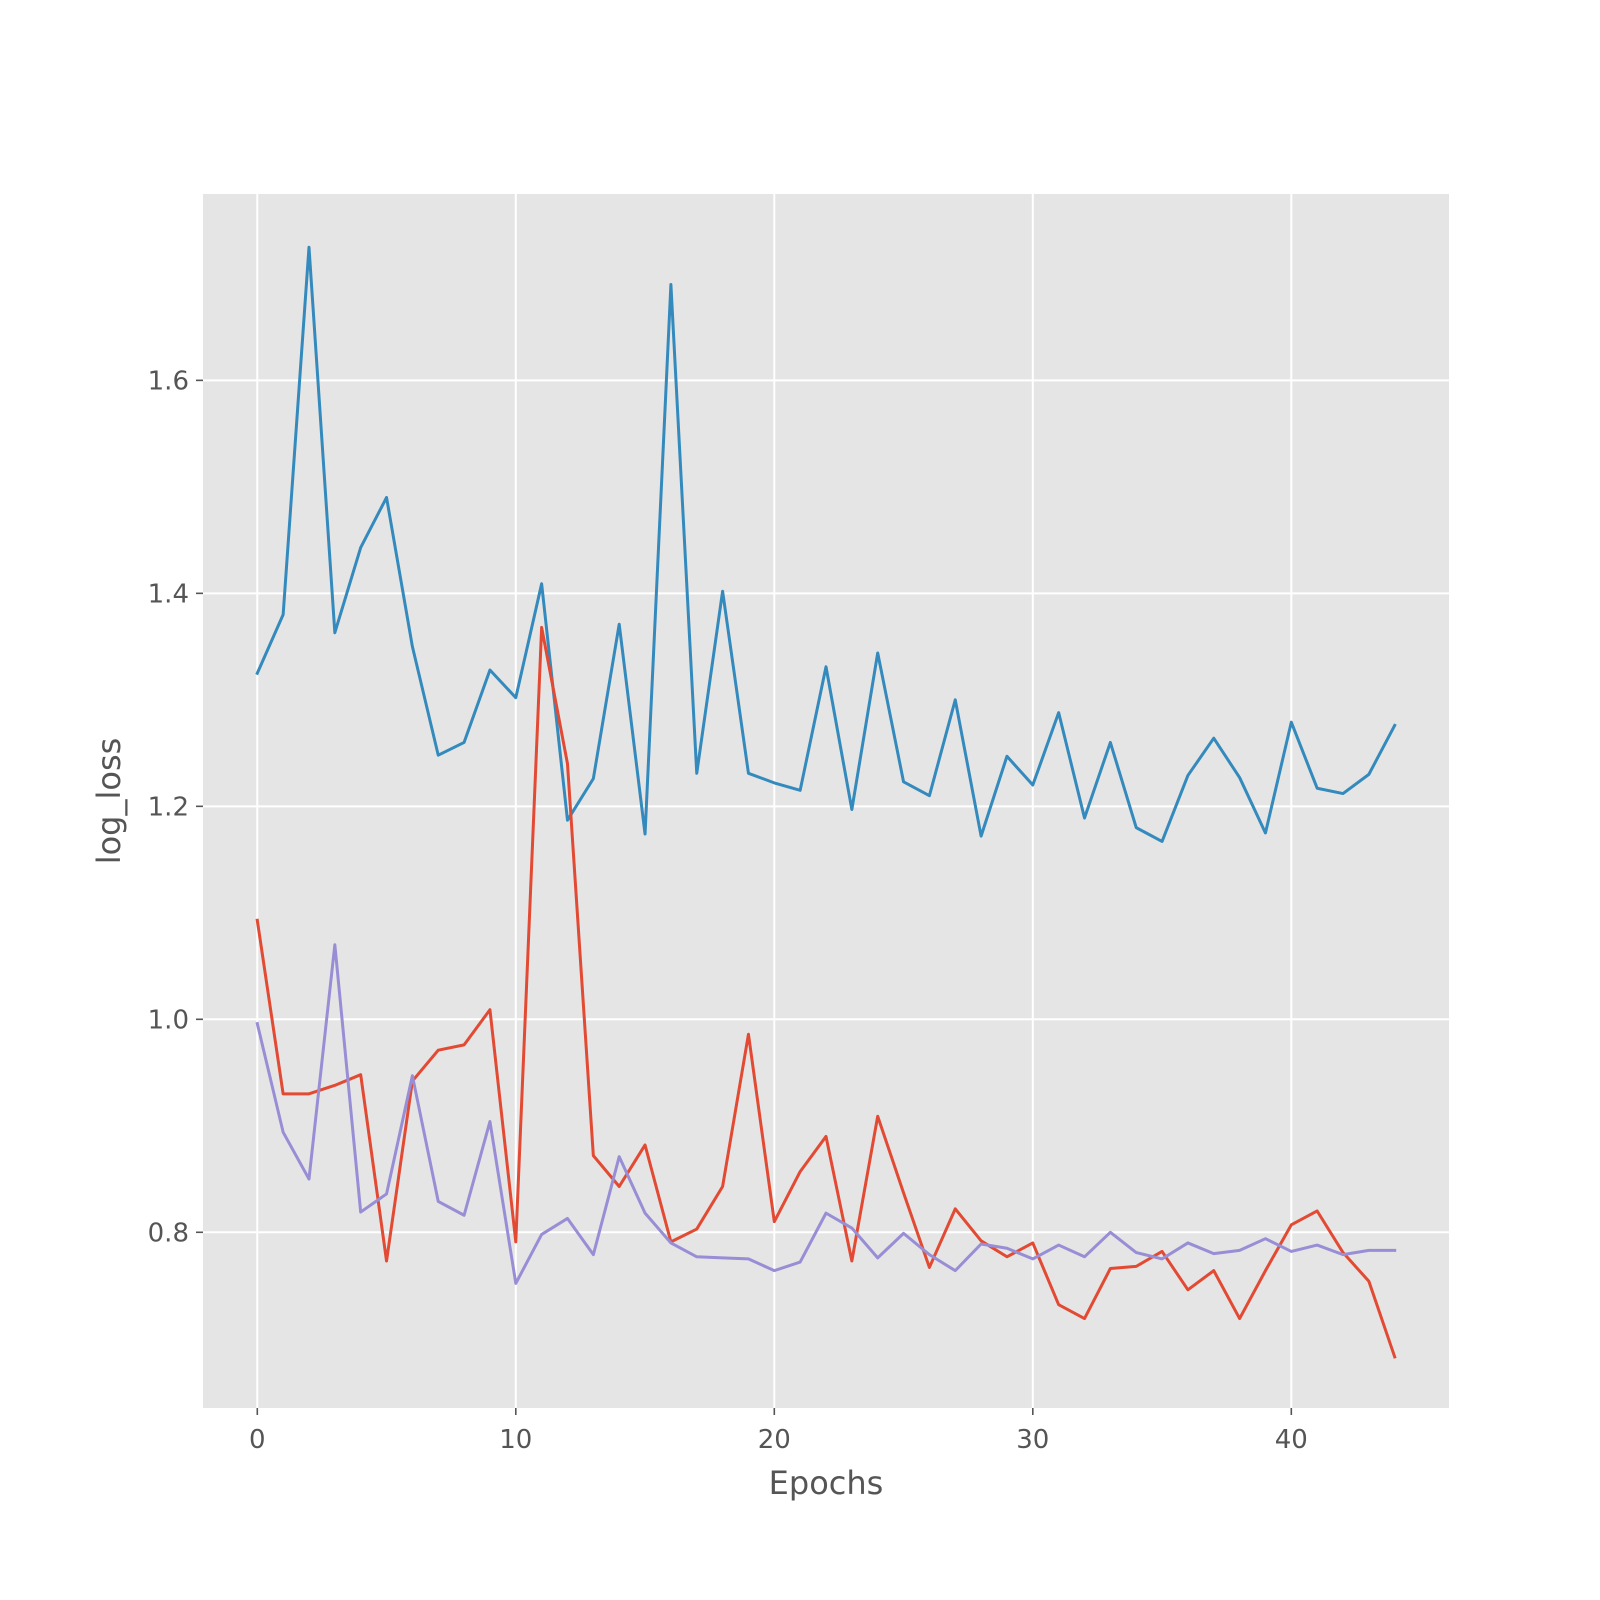 Image resolution: width=1600 pixels, height=1600 pixels. I want to click on x-tick-label: 30, so click(1032, 1440).